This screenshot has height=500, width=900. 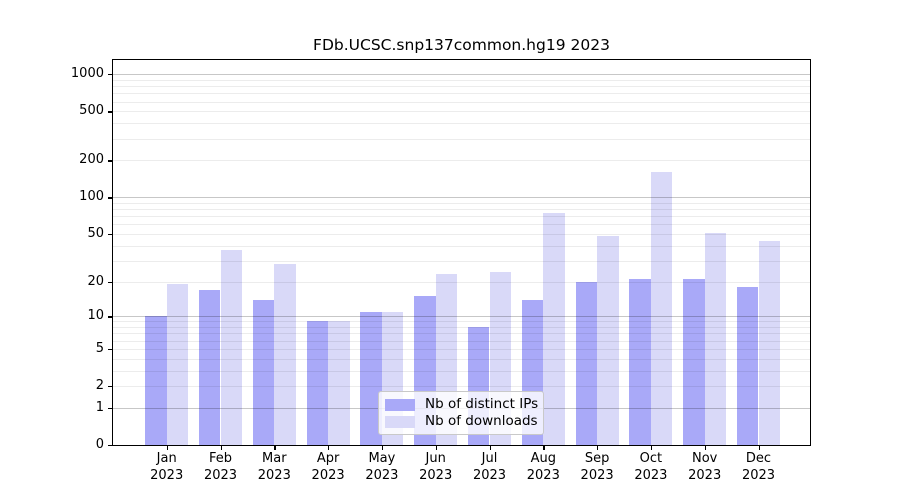 I want to click on bar-ips-dec, so click(x=747, y=365).